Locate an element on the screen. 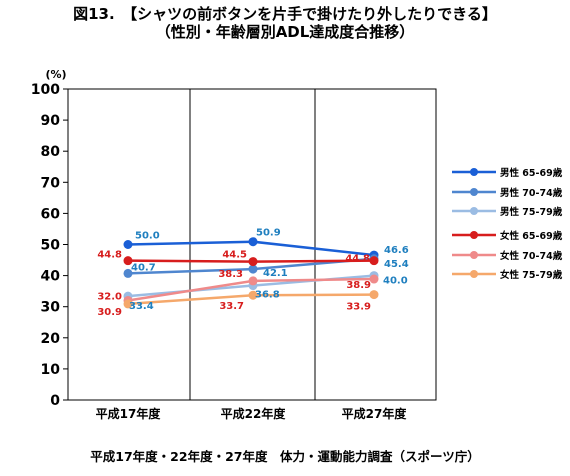  data-label: 50.0 is located at coordinates (147, 236).